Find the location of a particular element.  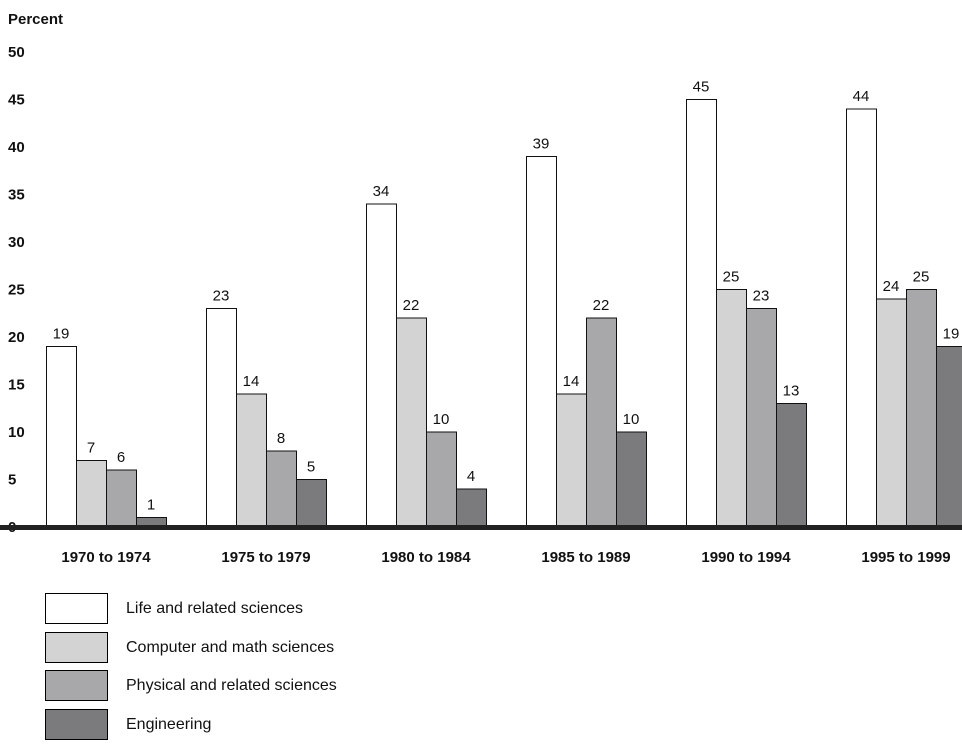

y-tick-label: 25 is located at coordinates (16, 290).